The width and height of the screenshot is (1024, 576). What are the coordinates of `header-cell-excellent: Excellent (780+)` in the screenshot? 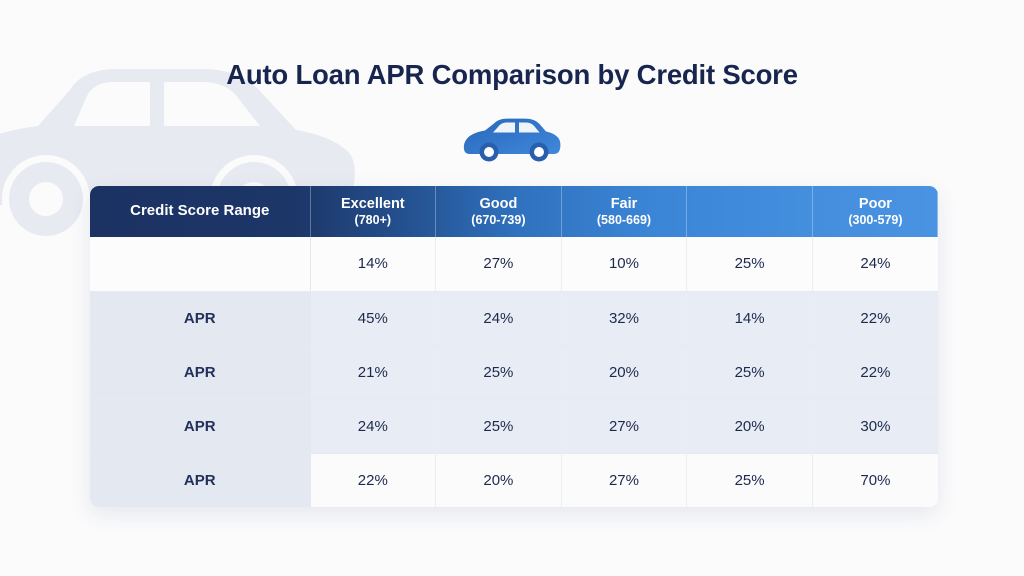 It's located at (373, 211).